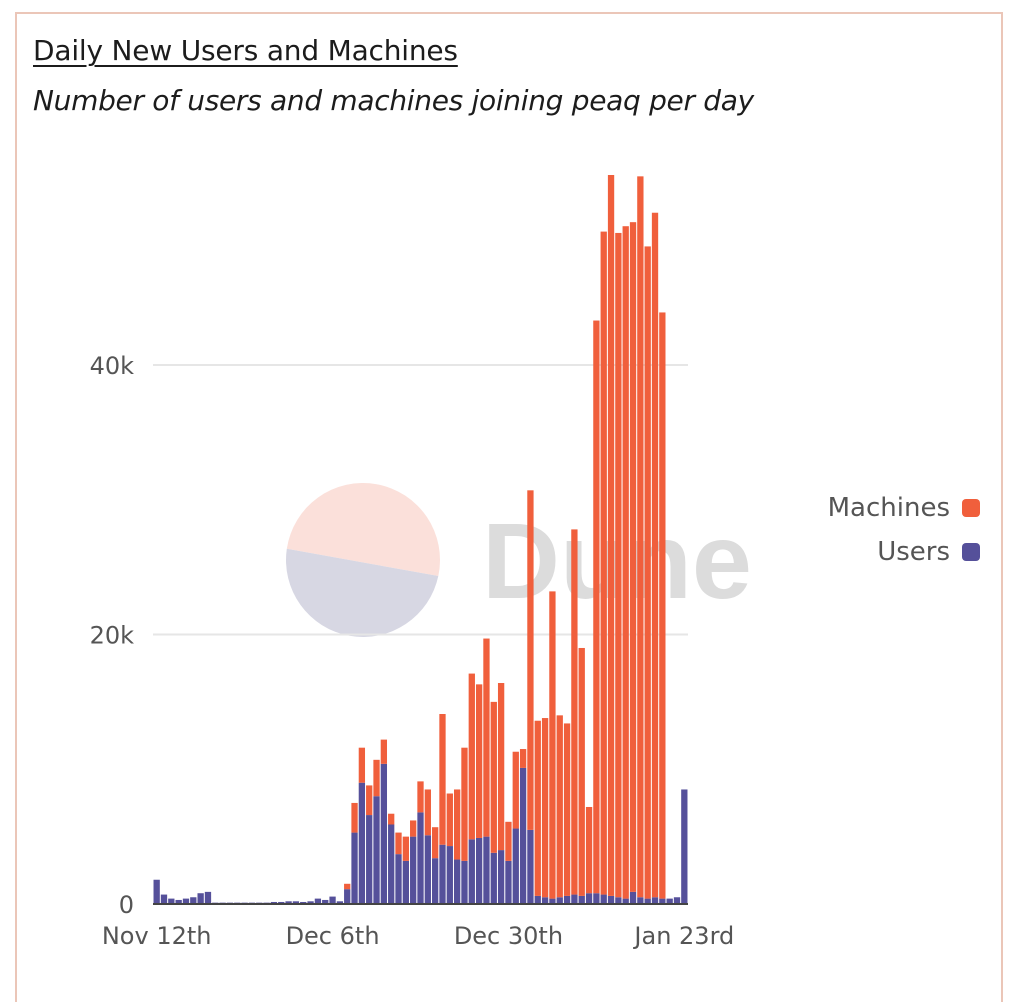 This screenshot has width=1024, height=1002. What do you see at coordinates (904, 508) in the screenshot?
I see `legend-item-machines: Machines` at bounding box center [904, 508].